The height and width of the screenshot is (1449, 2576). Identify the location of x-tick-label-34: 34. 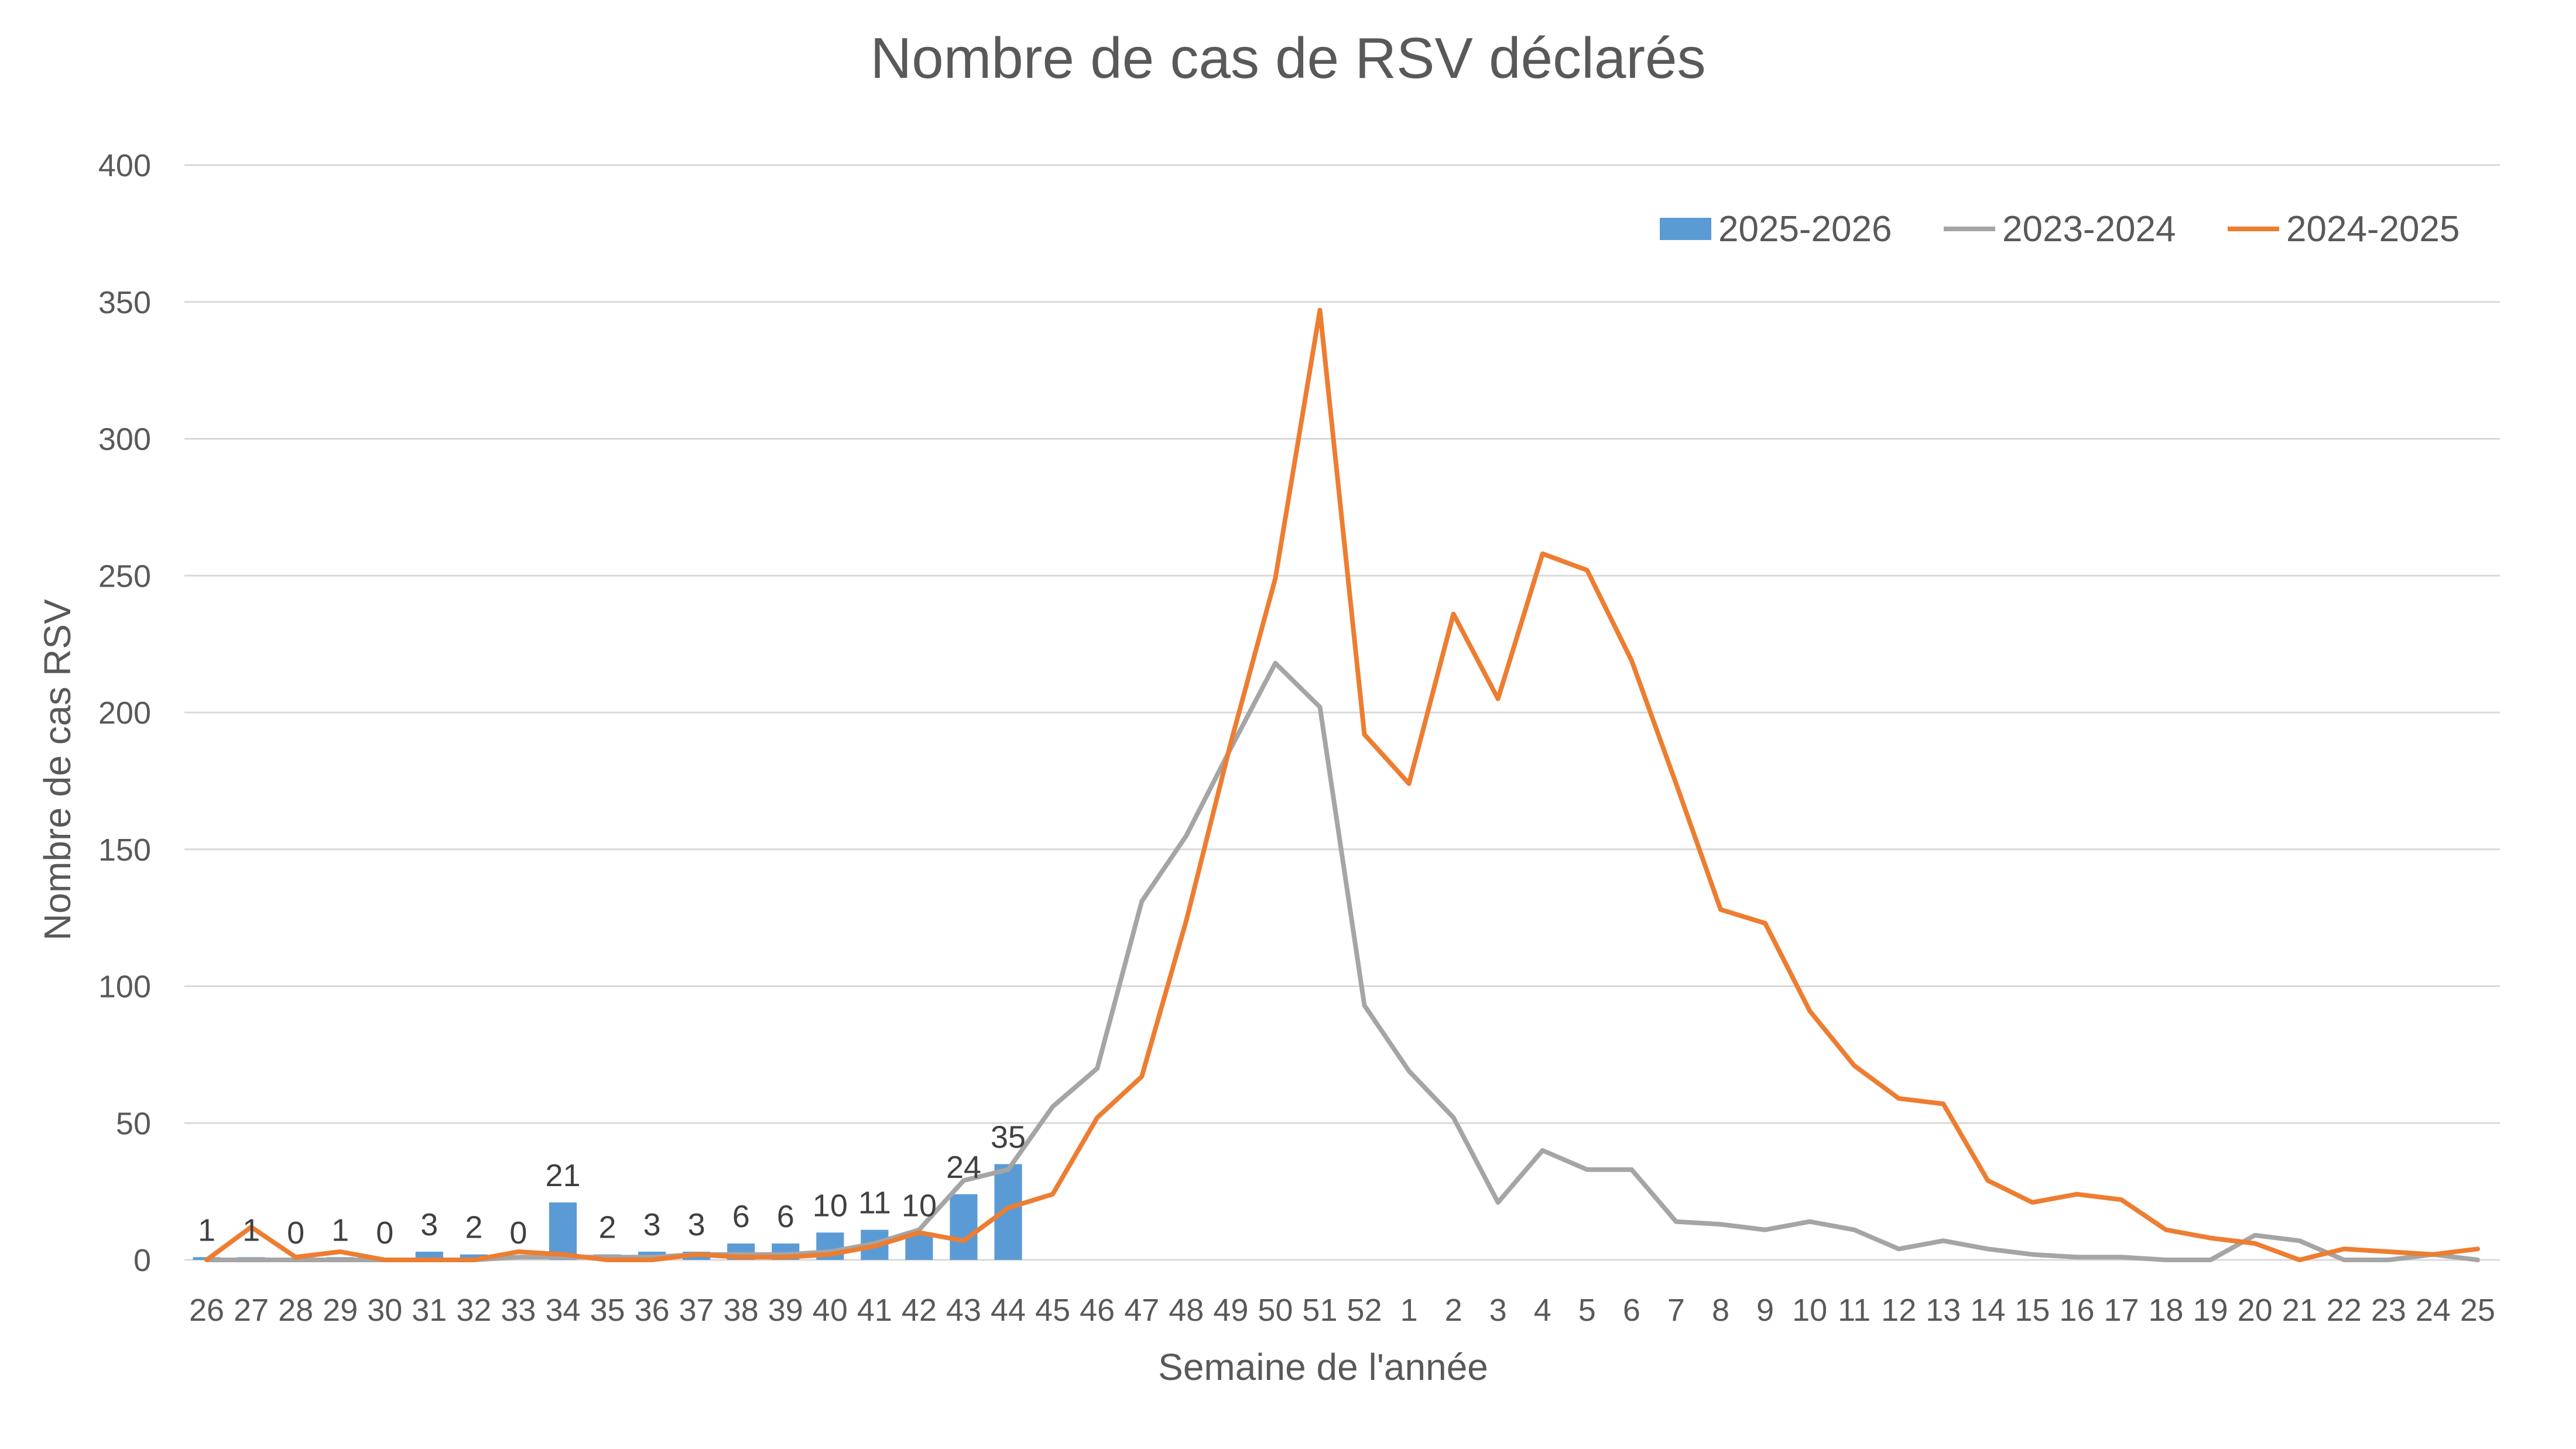
(562, 1311).